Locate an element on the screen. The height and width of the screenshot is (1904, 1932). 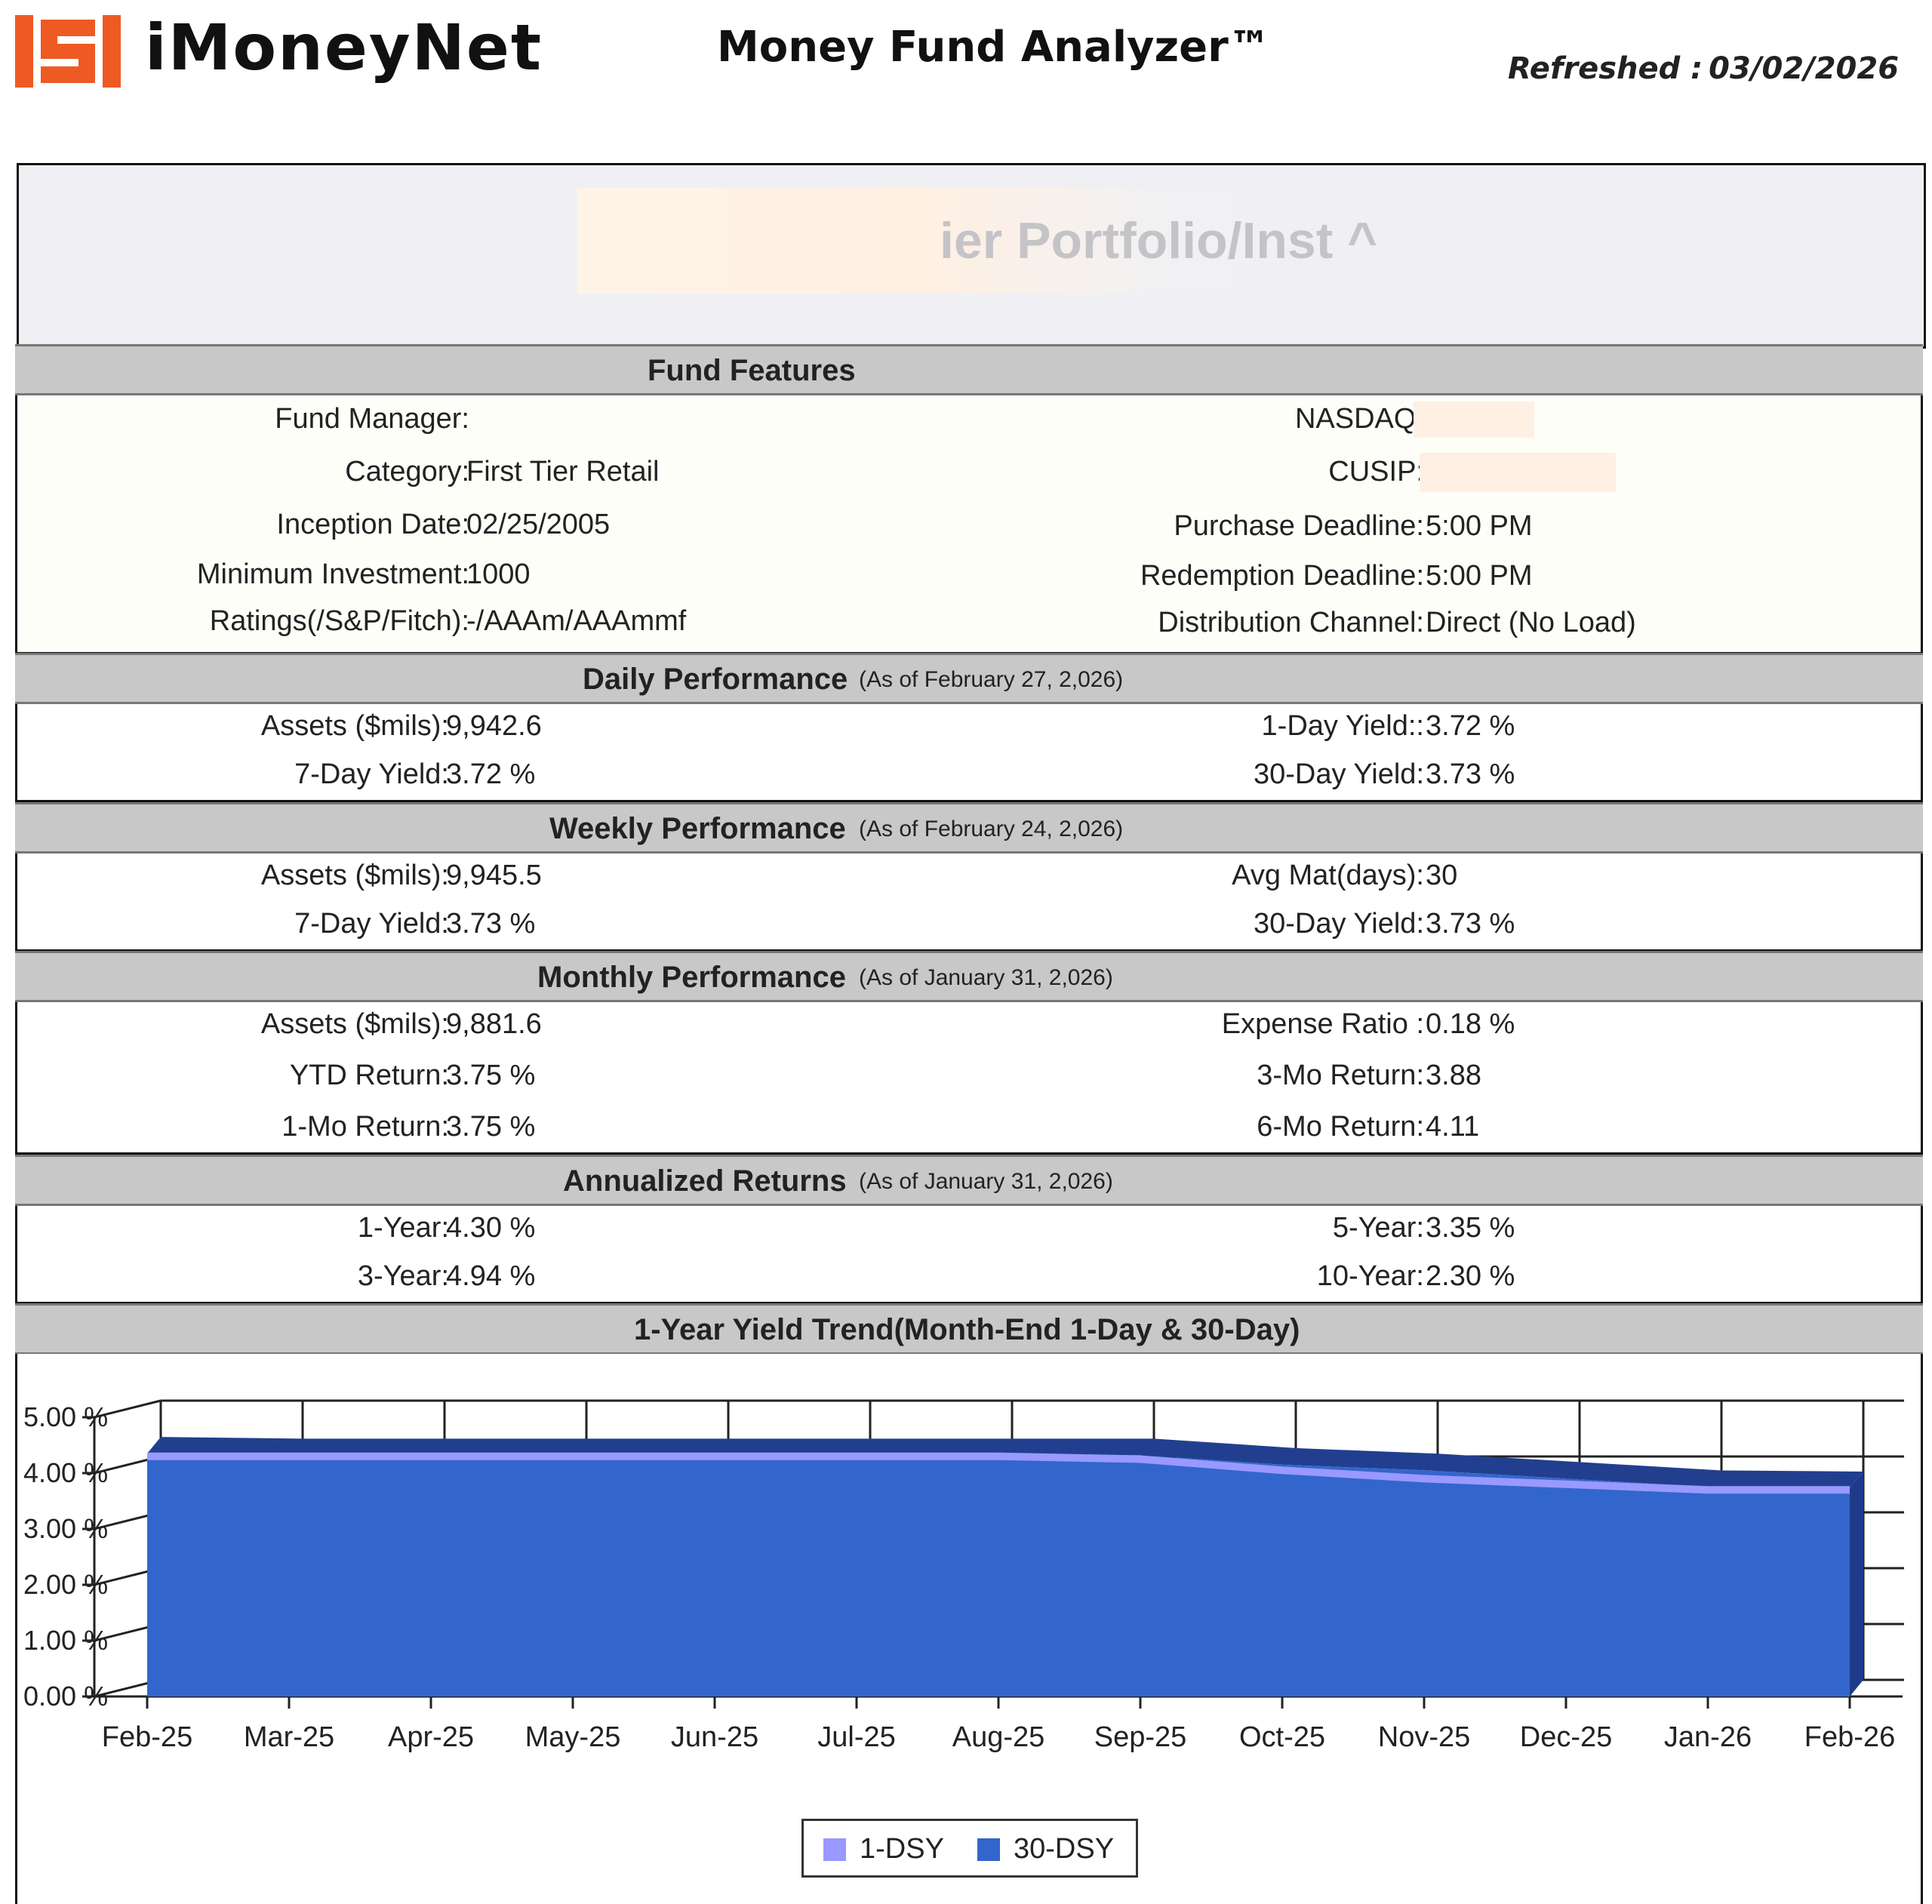
monthly-as-of: (As of January 31, 2,026) is located at coordinates (986, 977).